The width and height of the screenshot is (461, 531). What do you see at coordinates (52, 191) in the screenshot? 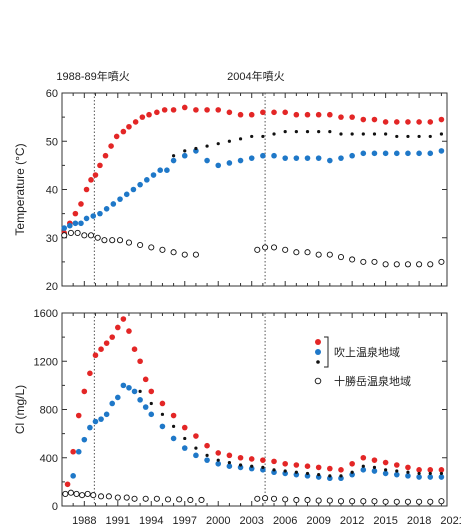
I see `temp-ytick-label: 40` at bounding box center [52, 191].